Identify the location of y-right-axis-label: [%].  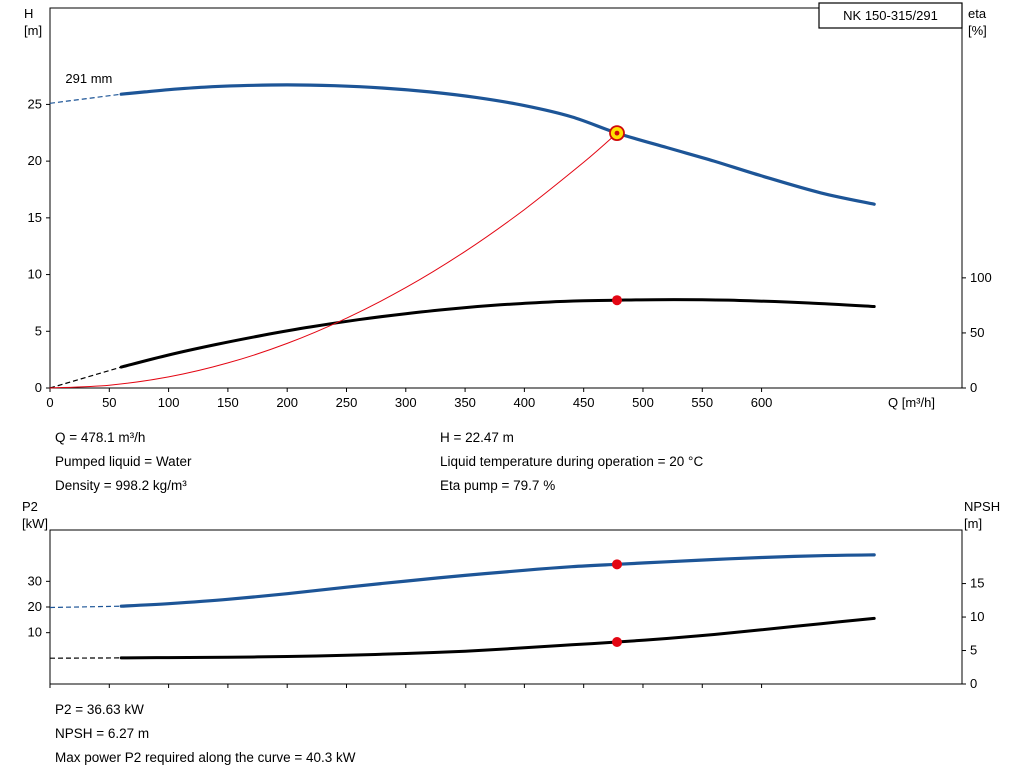
(977, 30).